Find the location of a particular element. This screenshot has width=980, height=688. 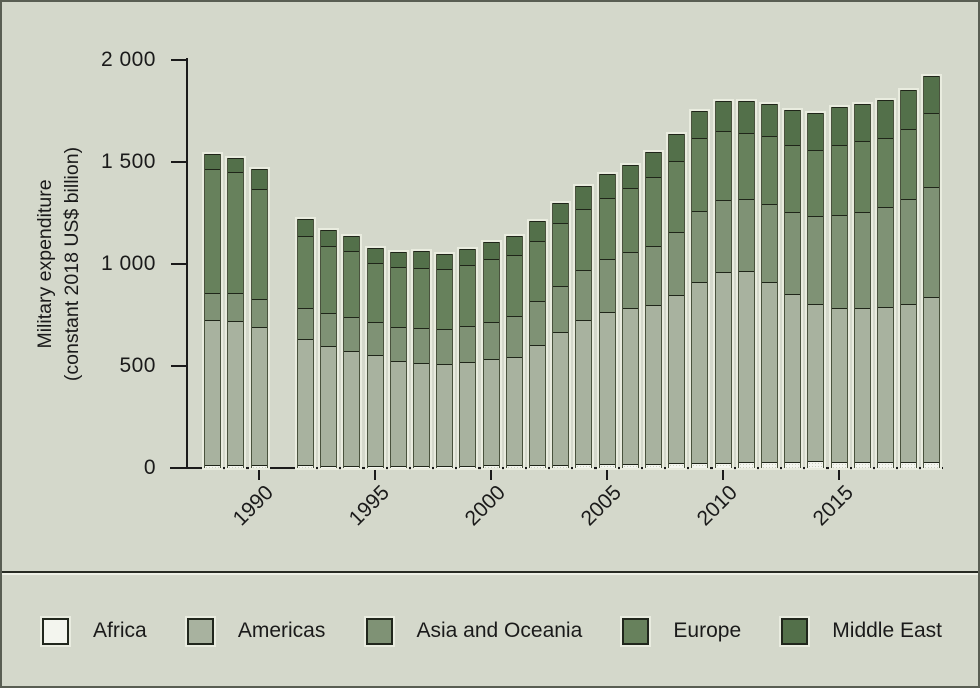

bar-1993 is located at coordinates (329, 349).